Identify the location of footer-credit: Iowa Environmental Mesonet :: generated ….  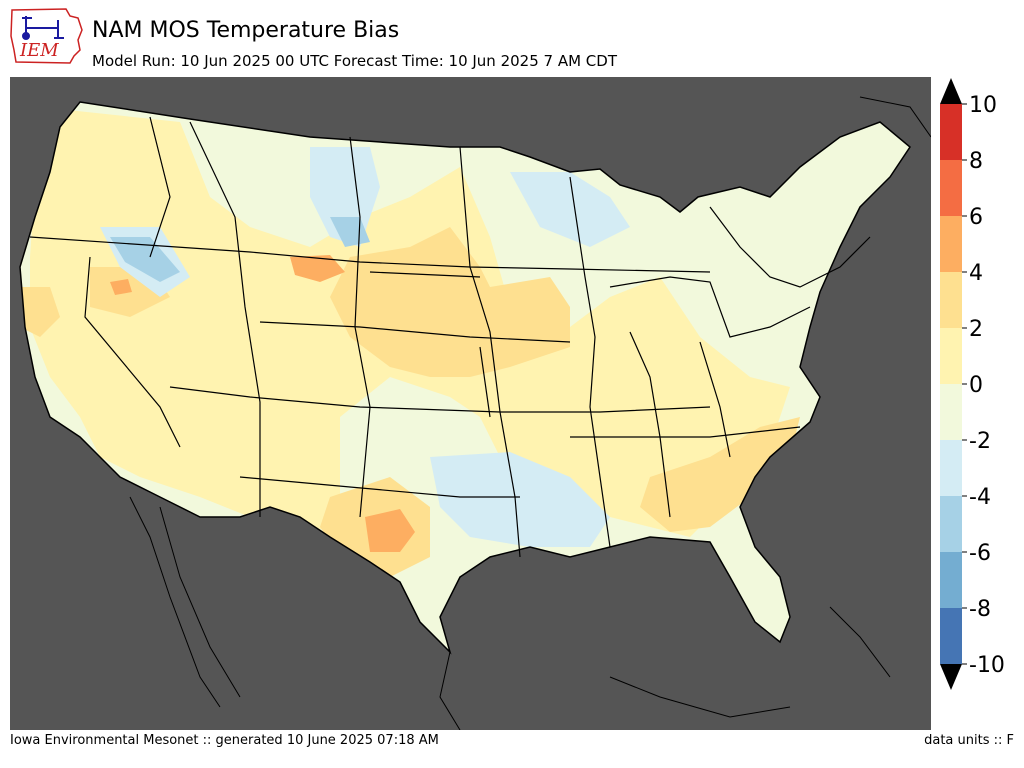
(224, 740).